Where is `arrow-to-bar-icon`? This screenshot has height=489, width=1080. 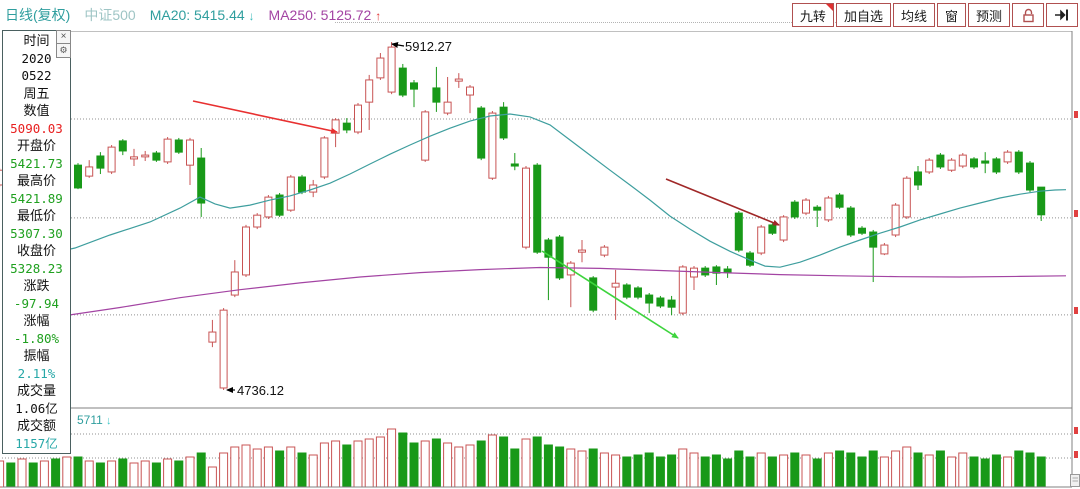
arrow-to-bar-icon is located at coordinates (1061, 15).